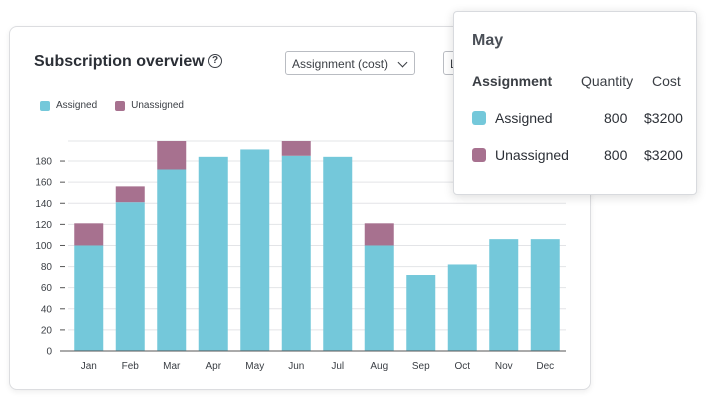  I want to click on bar-assigned-sep, so click(421, 313).